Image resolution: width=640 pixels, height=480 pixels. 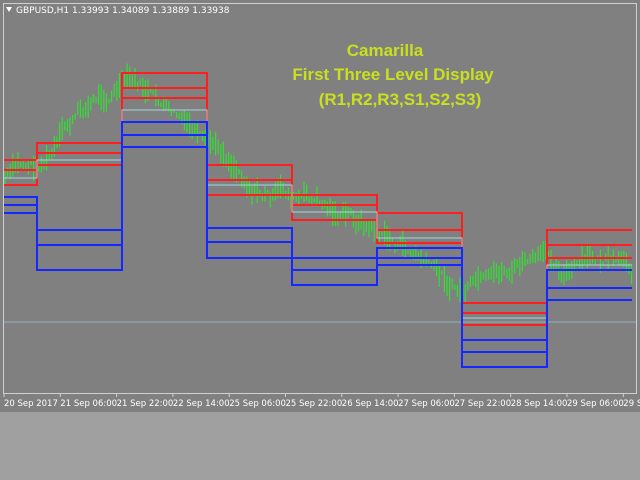 I want to click on axis-label: 25 Sep 06:00, so click(x=257, y=404).